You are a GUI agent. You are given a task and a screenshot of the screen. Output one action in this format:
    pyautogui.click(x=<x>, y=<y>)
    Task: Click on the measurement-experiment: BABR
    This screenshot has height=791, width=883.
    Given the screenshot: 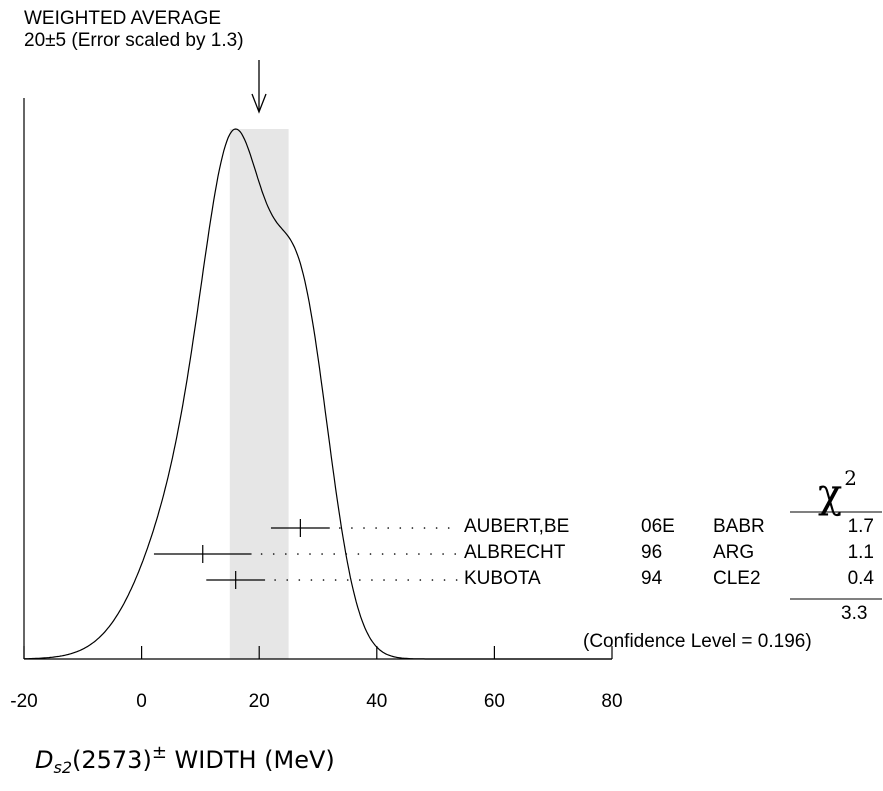 What is the action you would take?
    pyautogui.click(x=739, y=526)
    